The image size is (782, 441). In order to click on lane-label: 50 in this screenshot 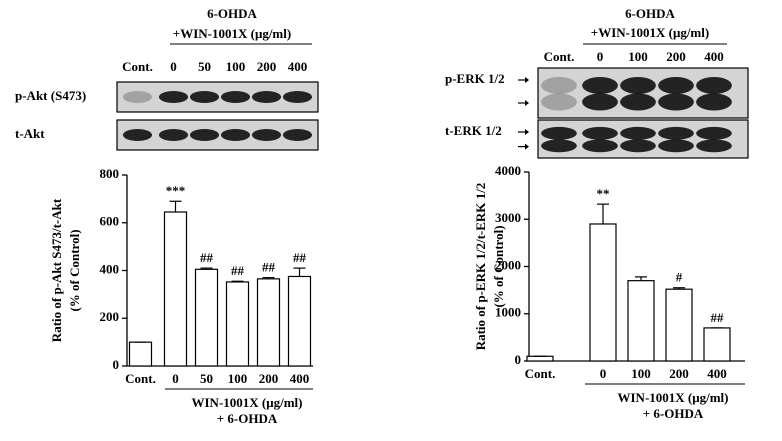, I will do `click(204, 66)`.